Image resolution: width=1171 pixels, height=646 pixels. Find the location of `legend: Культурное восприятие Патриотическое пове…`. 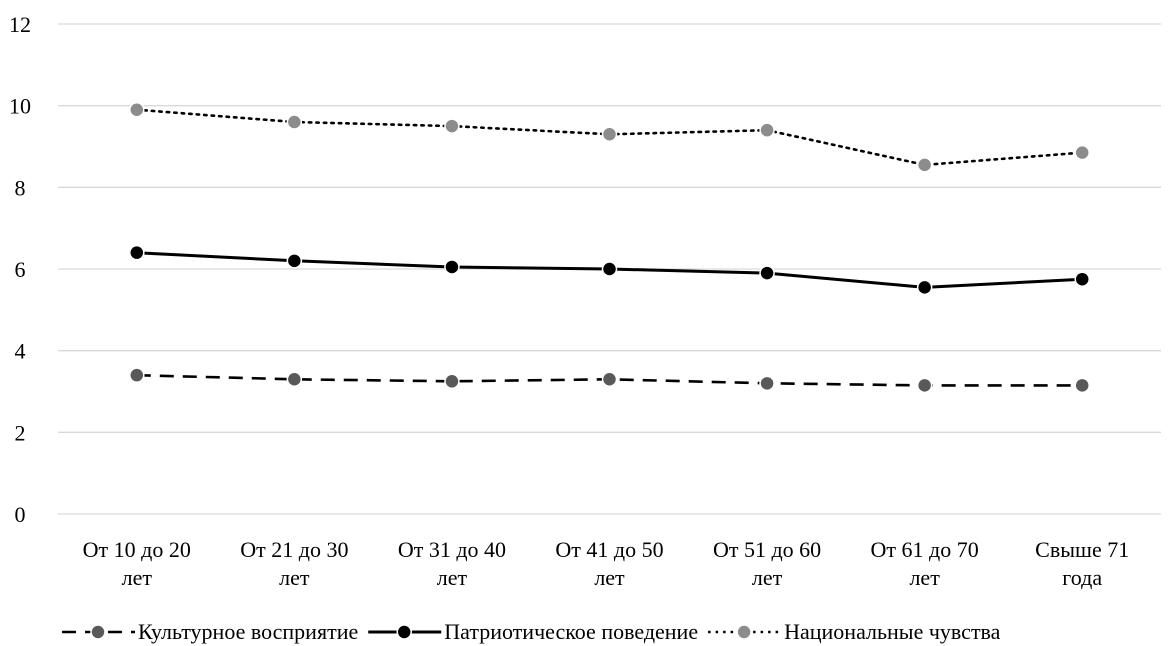

legend: Культурное восприятие Патриотическое пове… is located at coordinates (531, 631).